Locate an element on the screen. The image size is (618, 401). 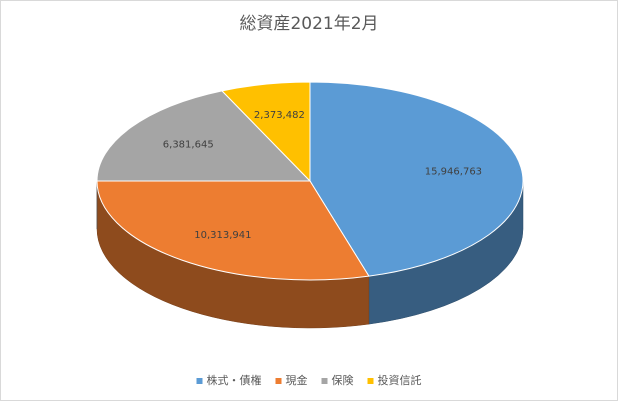
data-label: 15,946,763 is located at coordinates (453, 172).